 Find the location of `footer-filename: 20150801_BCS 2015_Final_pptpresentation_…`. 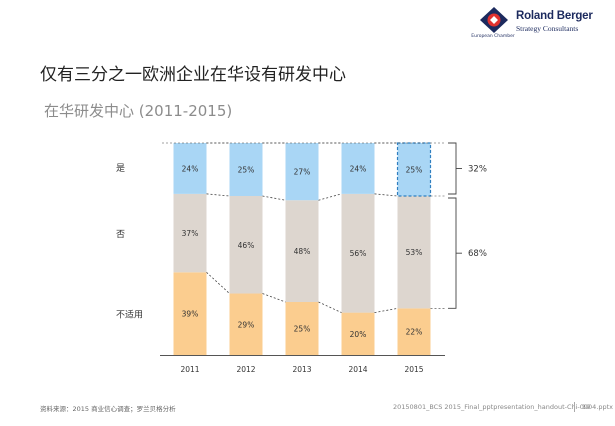

footer-filename: 20150801_BCS 2015_Final_pptpresentation_… is located at coordinates (503, 407).